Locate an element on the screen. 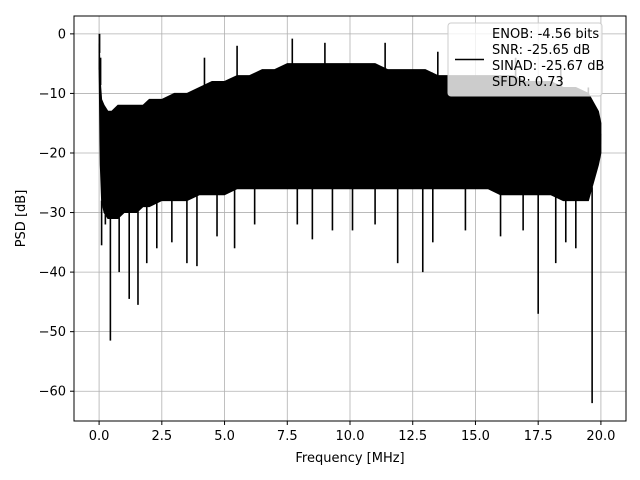  x-axis-label: Frequency [MHz] is located at coordinates (349, 458).